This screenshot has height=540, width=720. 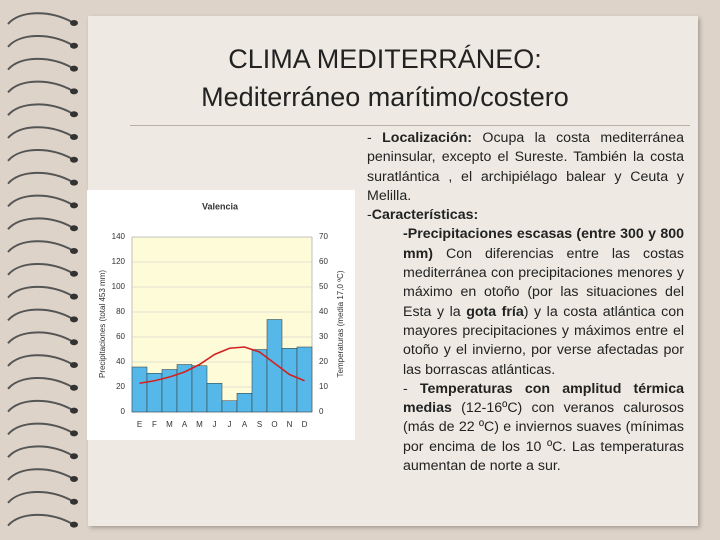 What do you see at coordinates (220, 206) in the screenshot?
I see `chart-title: Valencia` at bounding box center [220, 206].